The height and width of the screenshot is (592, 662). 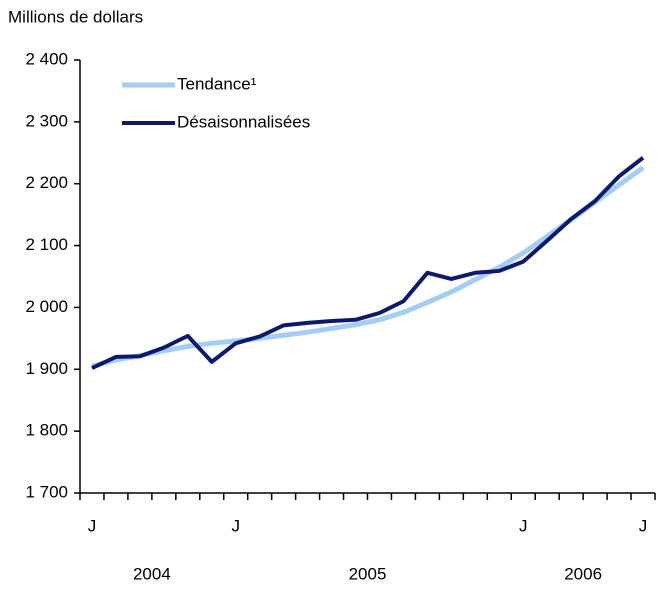 What do you see at coordinates (46, 182) in the screenshot?
I see `y-tick-label: 2 200` at bounding box center [46, 182].